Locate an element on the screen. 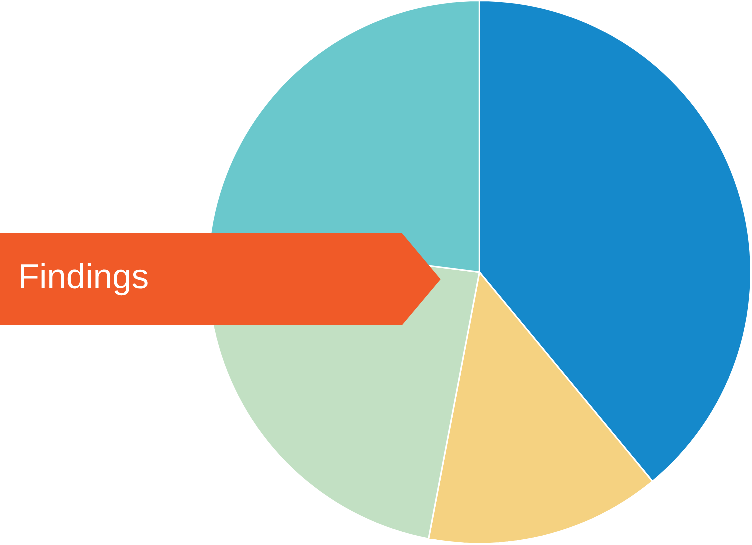  text: Findings is located at coordinates (84, 280).